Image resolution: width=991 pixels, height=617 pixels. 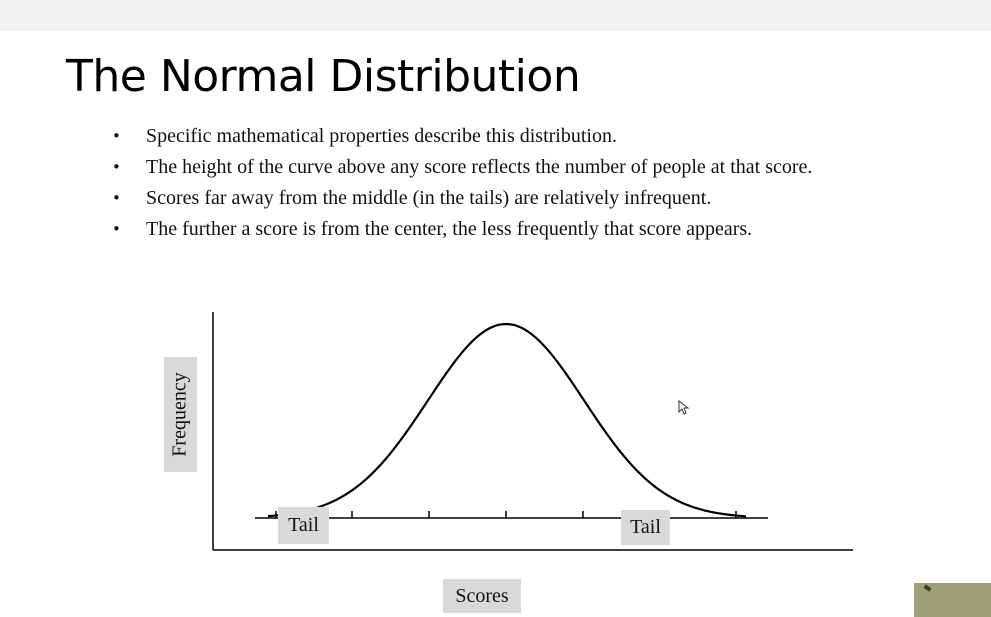 What do you see at coordinates (645, 527) in the screenshot?
I see `tail-label-right: Tail` at bounding box center [645, 527].